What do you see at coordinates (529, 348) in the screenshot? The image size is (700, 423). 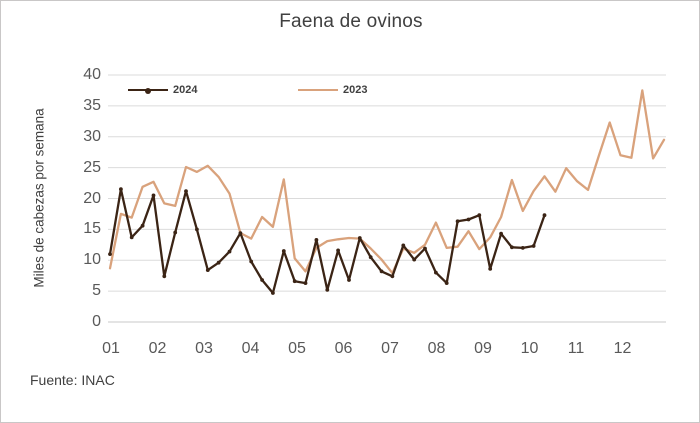 I see `x-tick-label-10: 10` at bounding box center [529, 348].